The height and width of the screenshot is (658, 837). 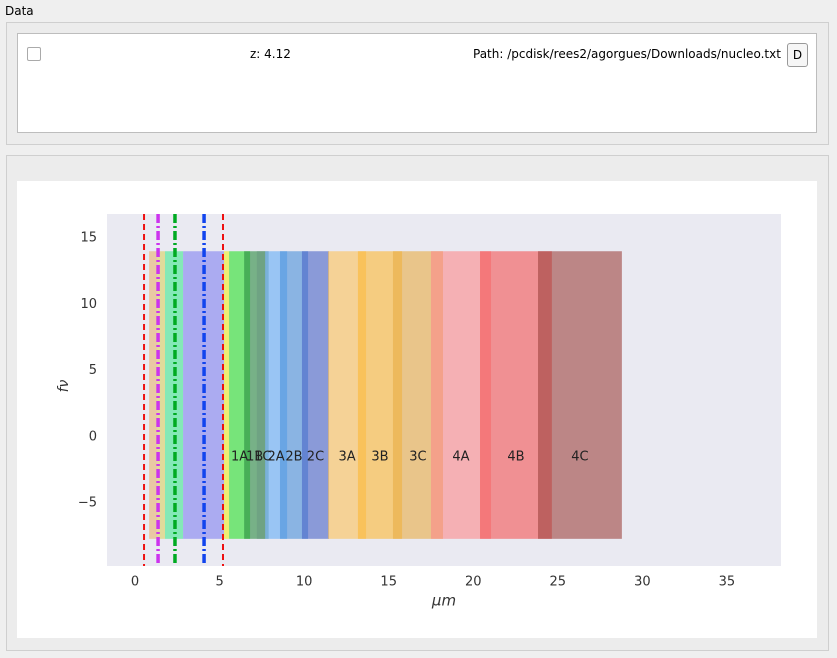 I want to click on checkbox, so click(x=34, y=54).